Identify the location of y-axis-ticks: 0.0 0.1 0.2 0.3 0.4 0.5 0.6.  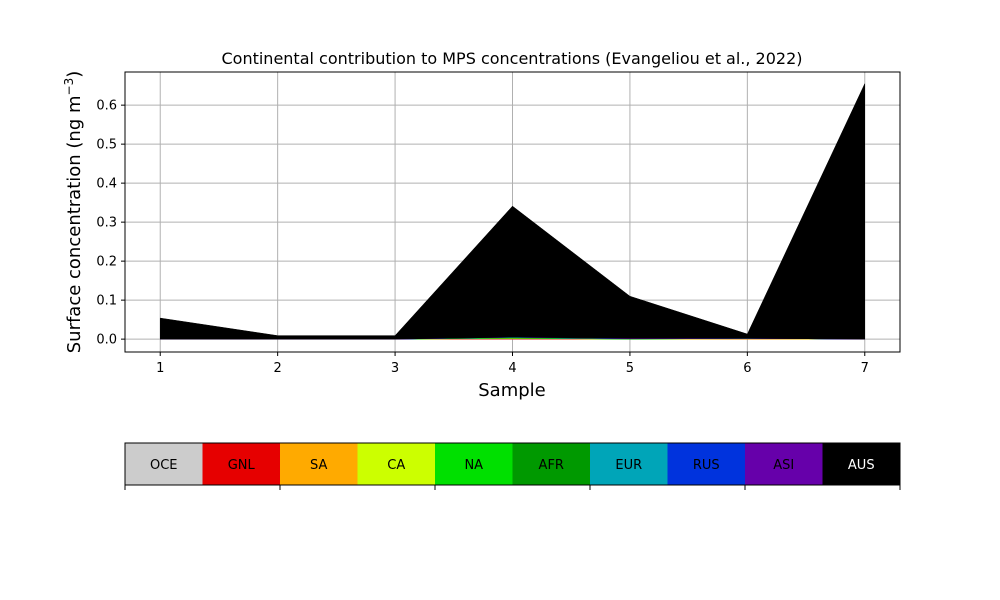
(110, 223).